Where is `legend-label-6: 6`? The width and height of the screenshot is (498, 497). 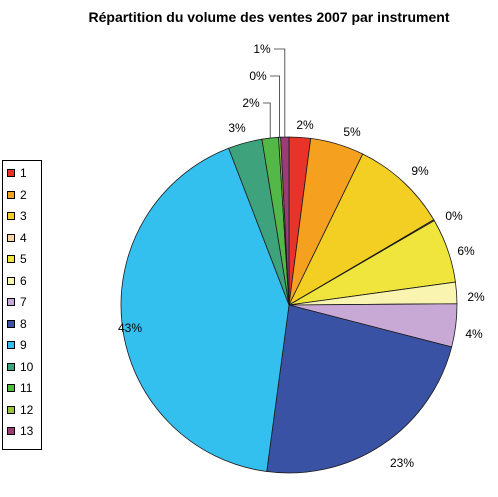 legend-label-6: 6 is located at coordinates (23, 280).